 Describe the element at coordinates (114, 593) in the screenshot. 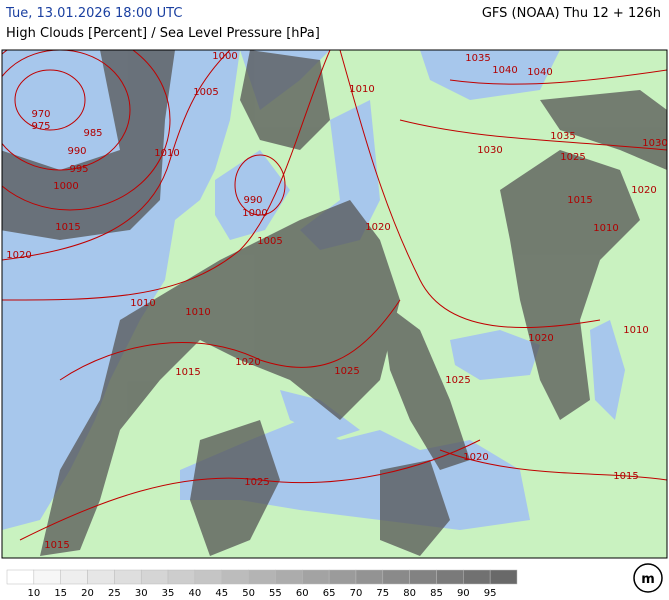

I see `legend-label: 25` at that location.